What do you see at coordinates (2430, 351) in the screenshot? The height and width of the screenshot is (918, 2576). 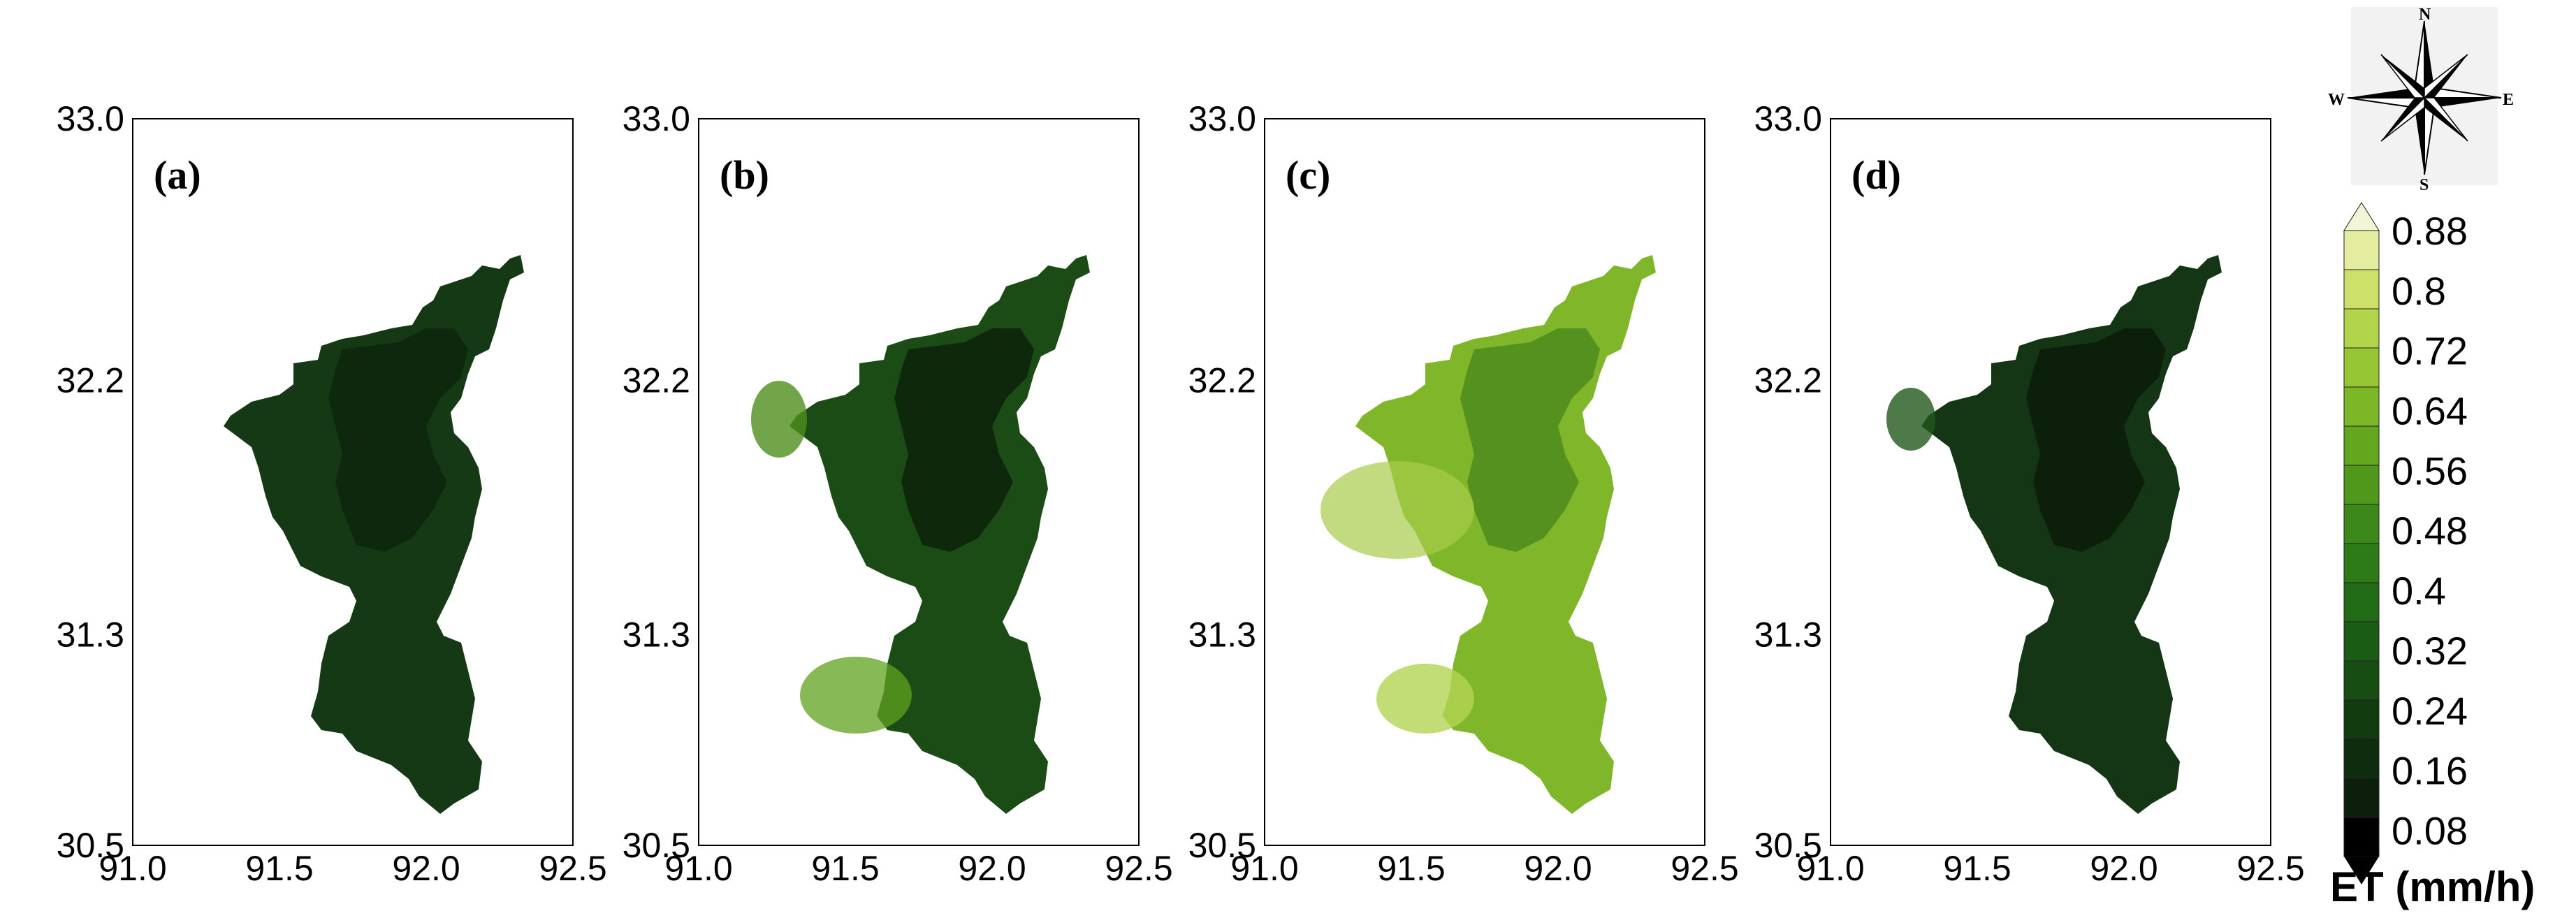 I see `colorbar-level-label: 0.72` at bounding box center [2430, 351].